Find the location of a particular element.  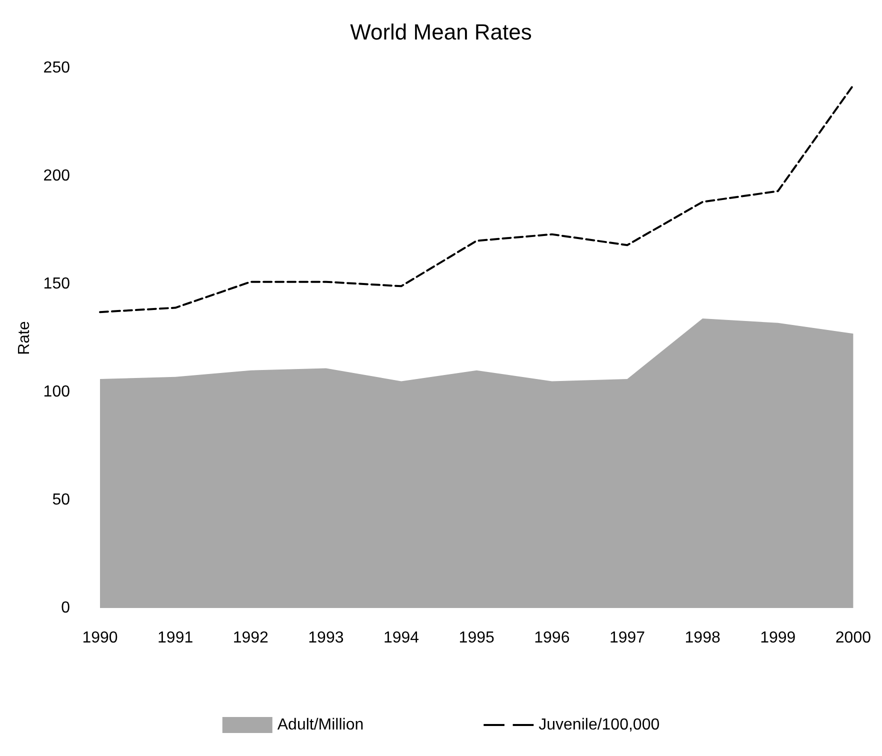

x-tick-label: 1994 is located at coordinates (401, 638).